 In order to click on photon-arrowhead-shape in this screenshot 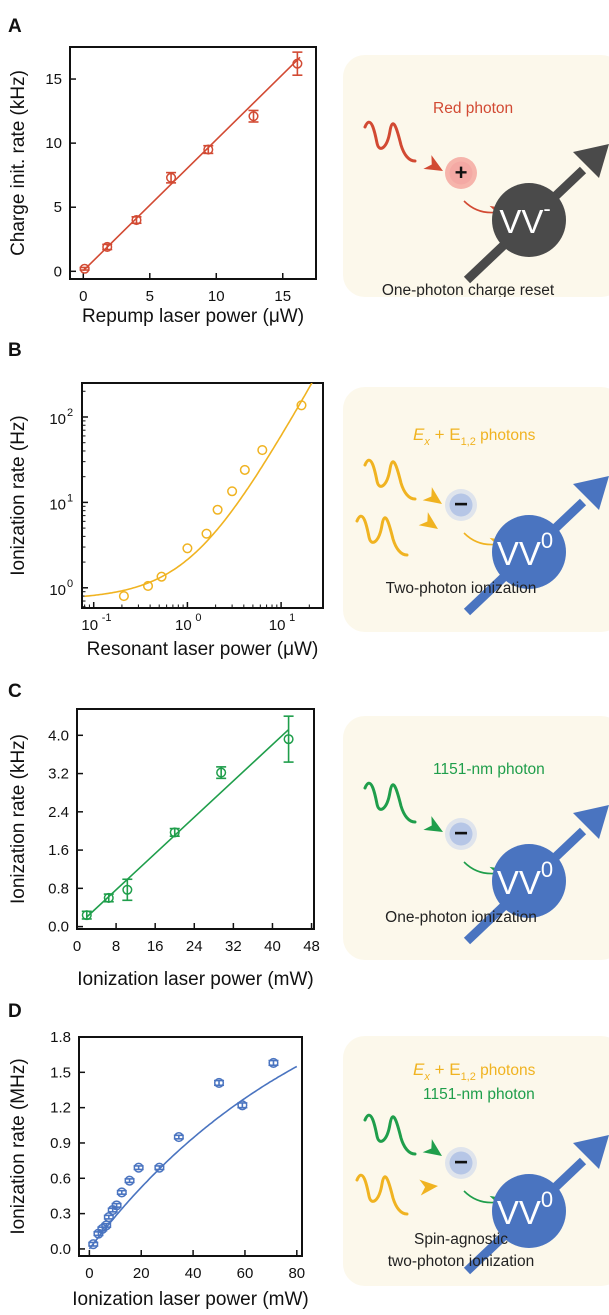, I will do `click(428, 520)`.